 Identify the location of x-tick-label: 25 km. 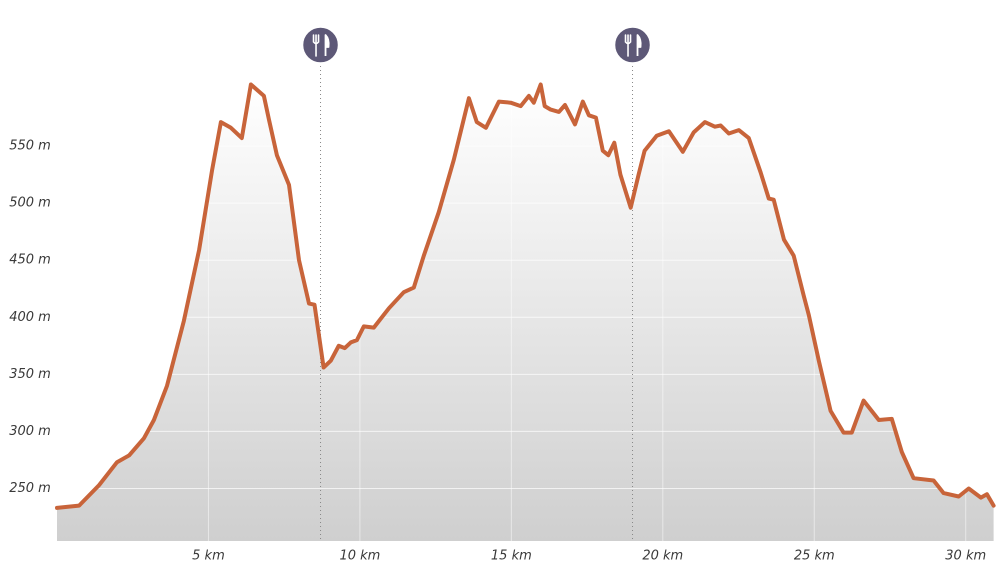
(814, 556).